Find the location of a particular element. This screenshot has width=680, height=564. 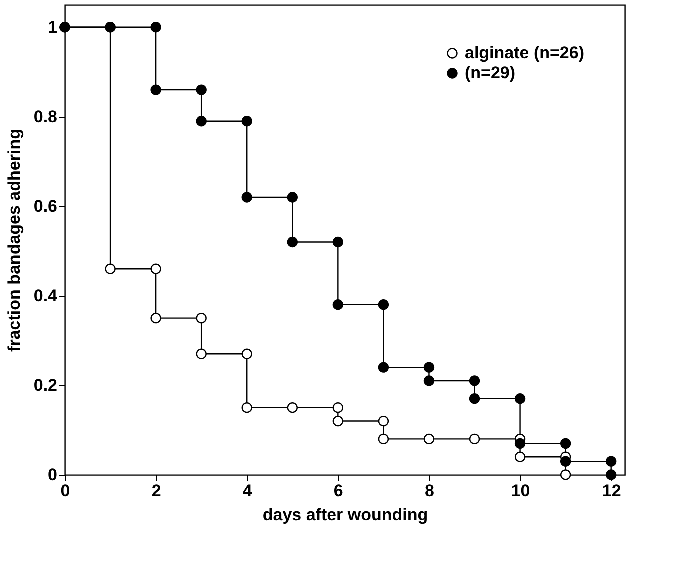

y-tick-label: 0.8 is located at coordinates (46, 116).